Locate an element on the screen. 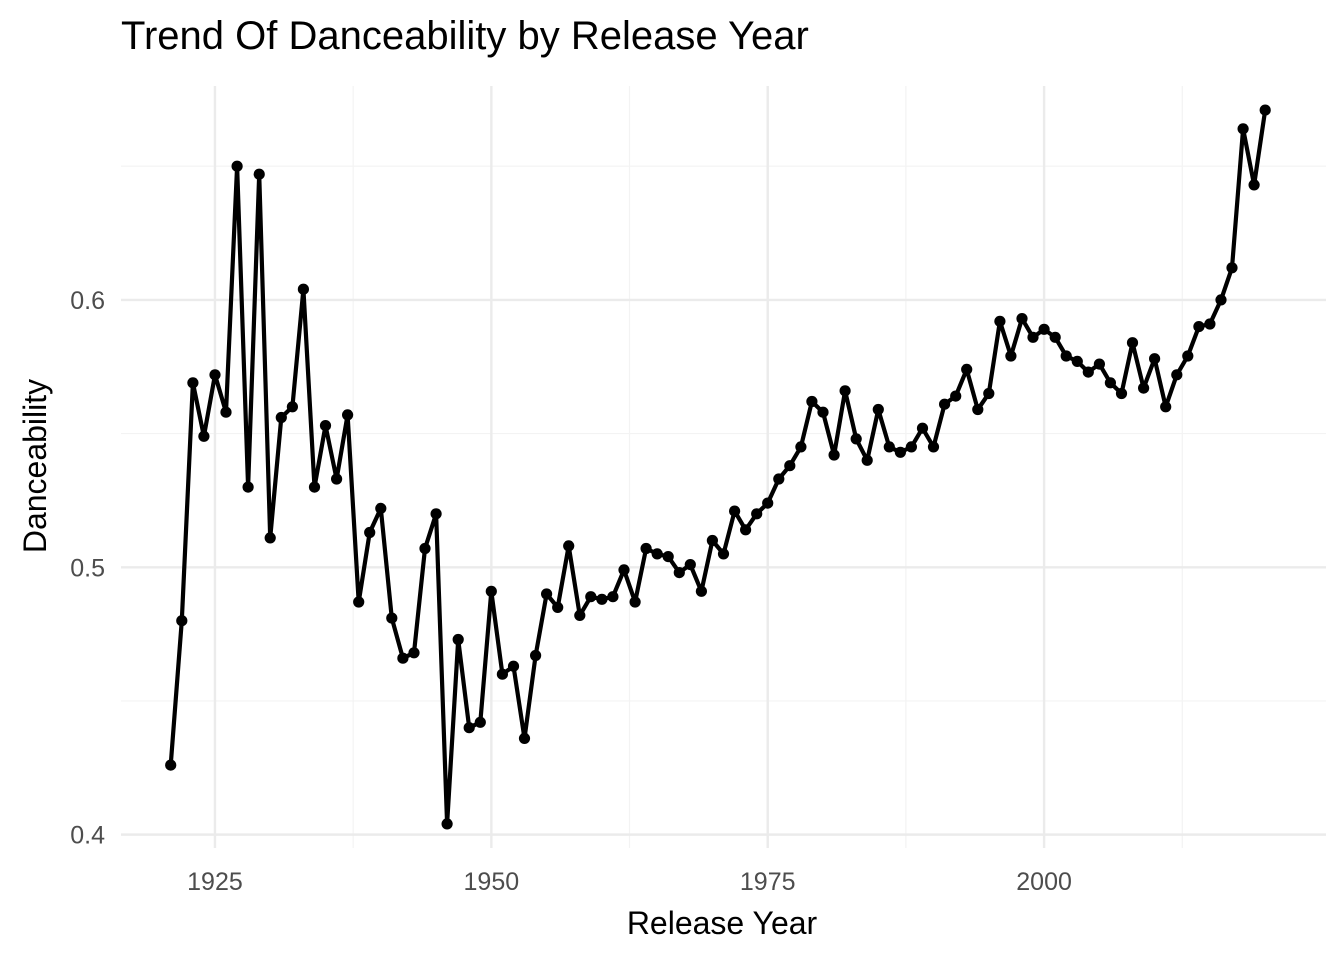 The width and height of the screenshot is (1344, 960). y-tick-label: 0.5 is located at coordinates (87, 568).